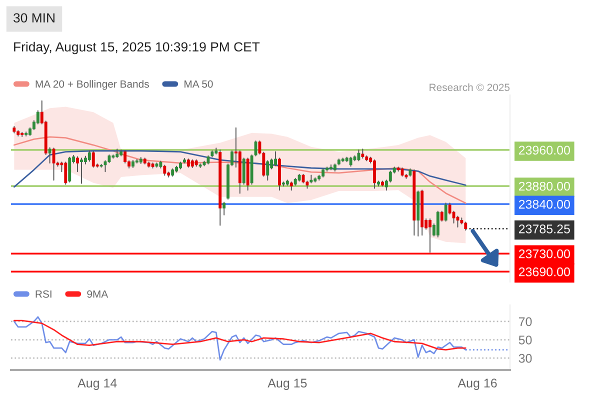  I want to click on legend-label: RSI, so click(44, 294).